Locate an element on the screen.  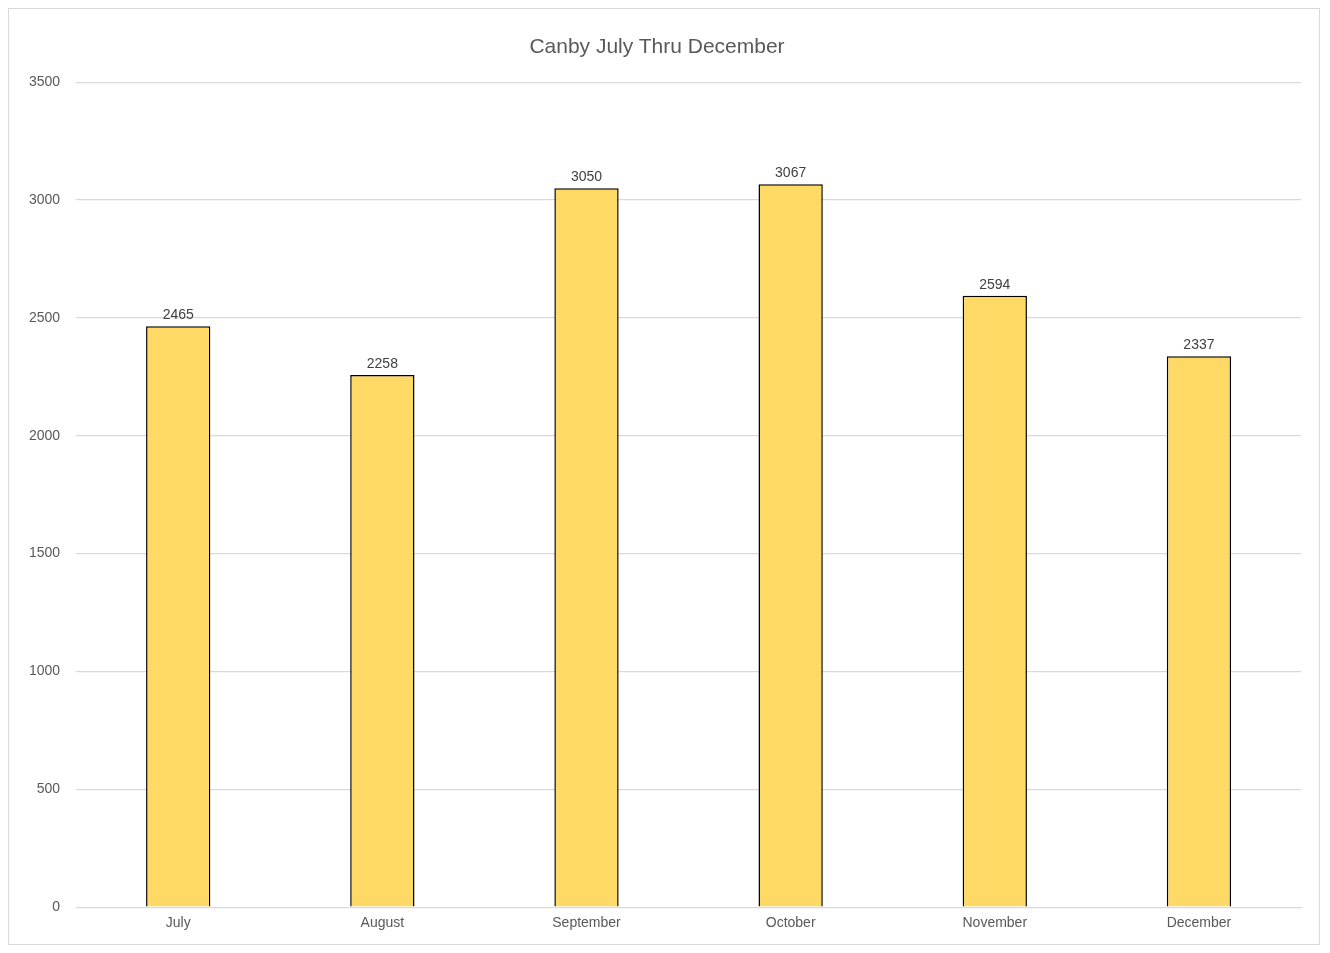
data-label: 2258 is located at coordinates (382, 362).